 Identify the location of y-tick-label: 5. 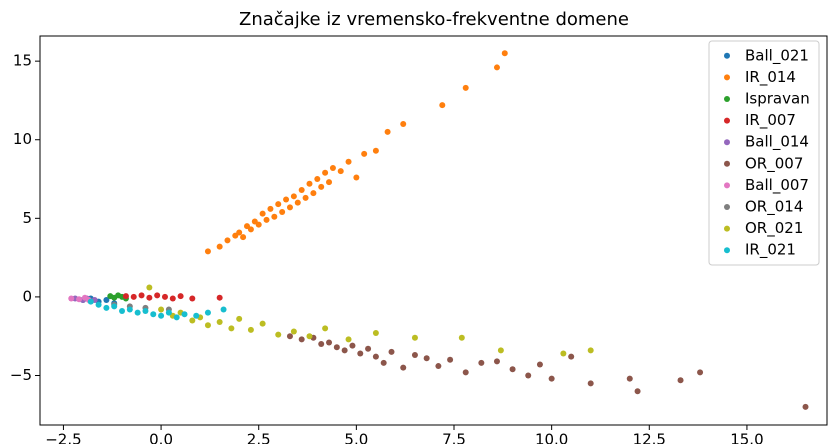
(27, 218).